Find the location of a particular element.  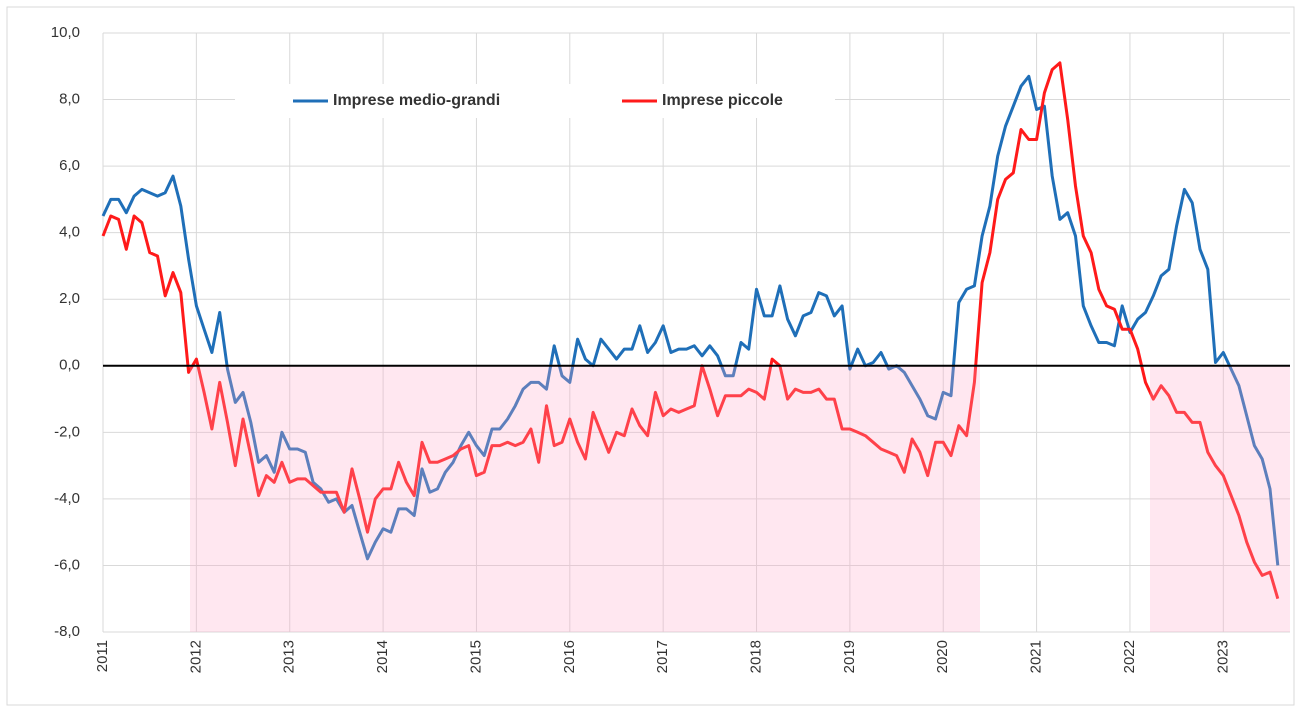

y-tick-label: 0,0 is located at coordinates (69, 365).